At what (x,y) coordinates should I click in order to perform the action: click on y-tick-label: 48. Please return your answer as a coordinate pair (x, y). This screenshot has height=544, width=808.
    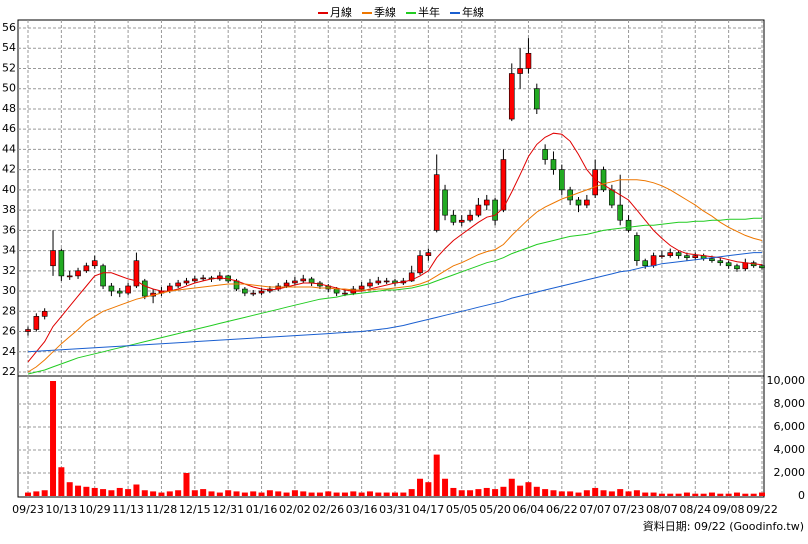
    Looking at the image, I should click on (9, 108).